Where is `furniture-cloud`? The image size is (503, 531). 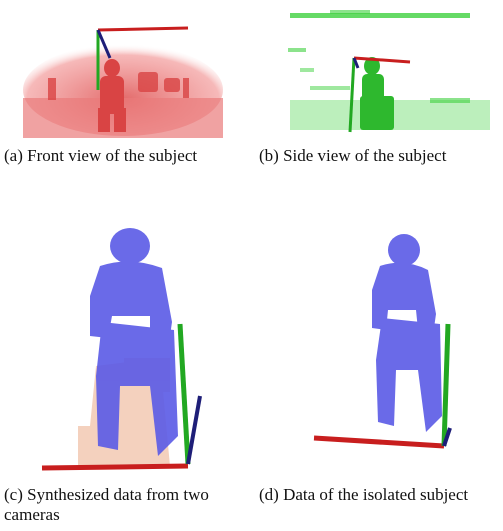 furniture-cloud is located at coordinates (118, 86).